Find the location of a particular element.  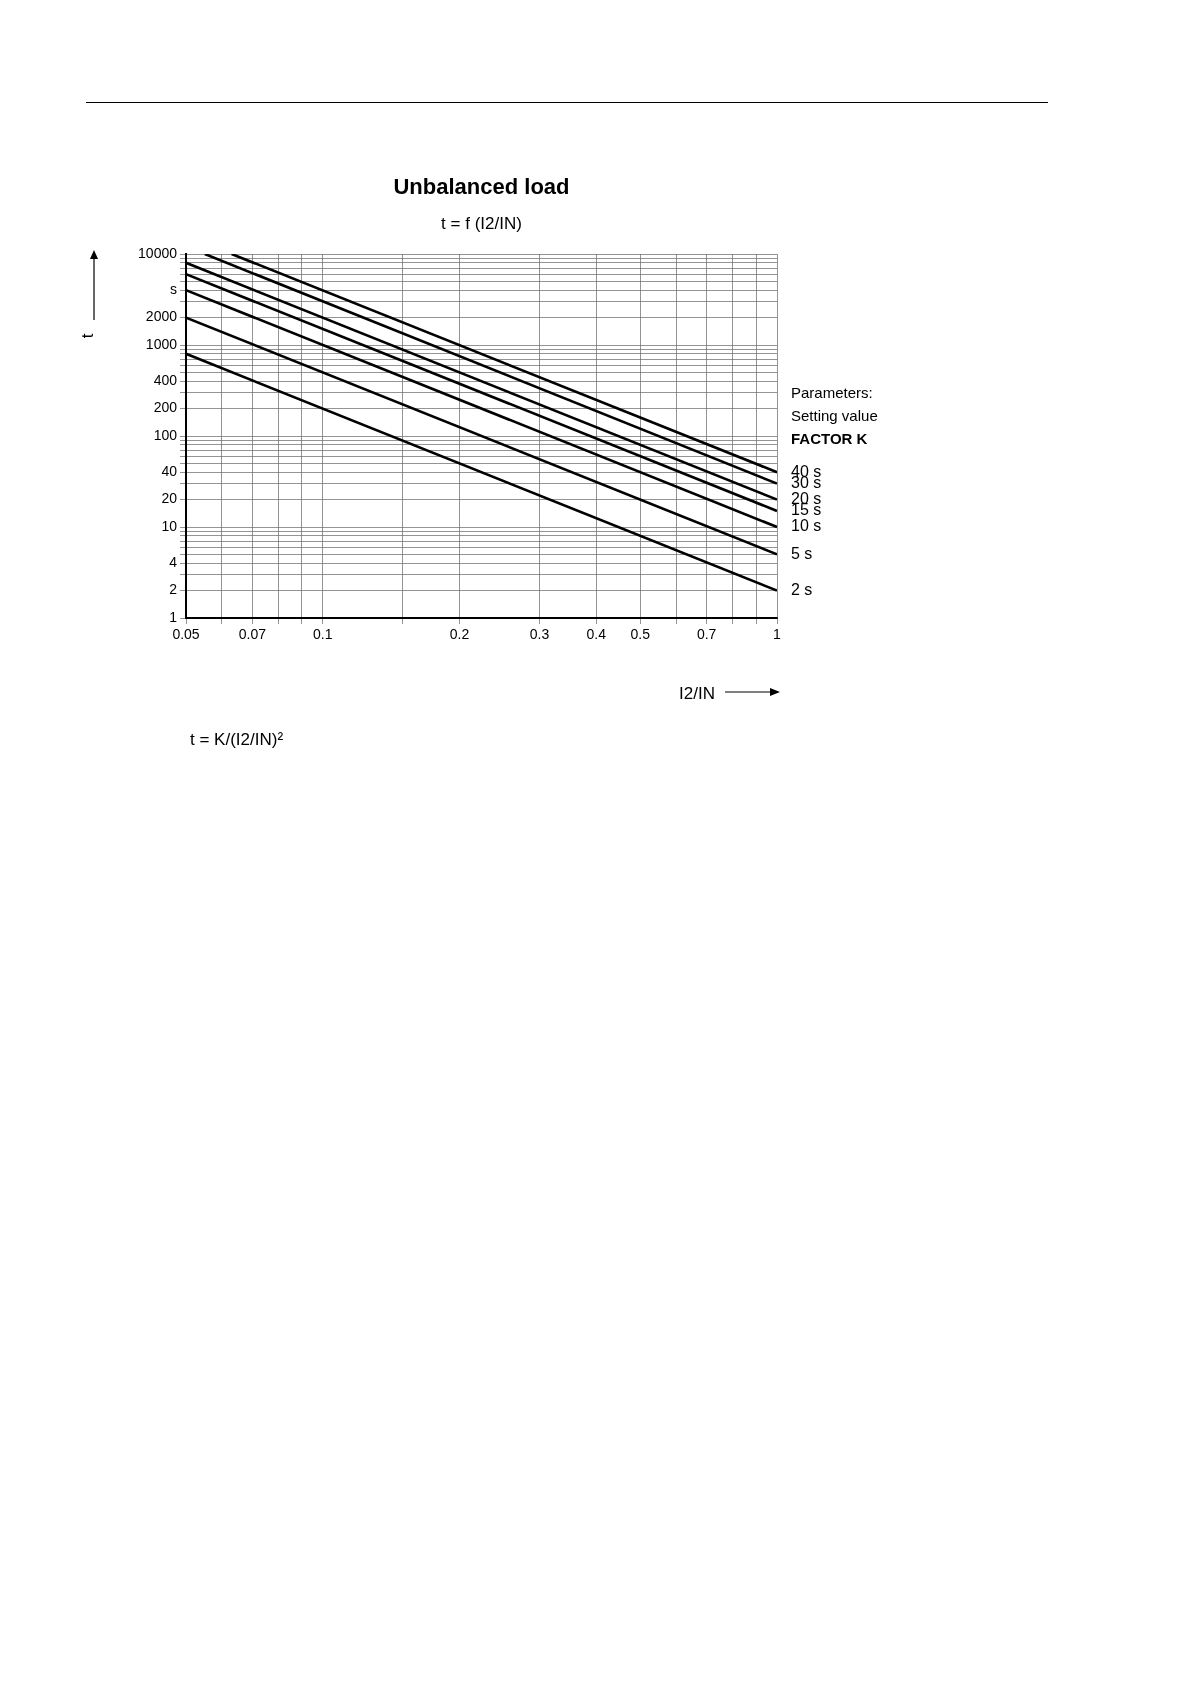

text: Parameters: is located at coordinates (832, 393).